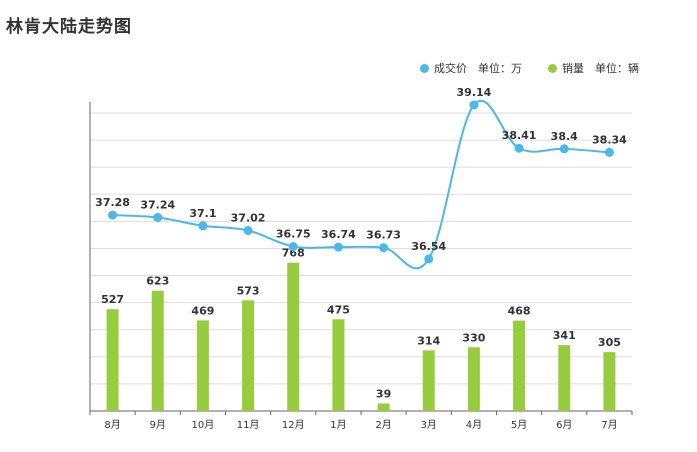 This screenshot has width=697, height=452. What do you see at coordinates (552, 68) in the screenshot?
I see `legend-sales-marker` at bounding box center [552, 68].